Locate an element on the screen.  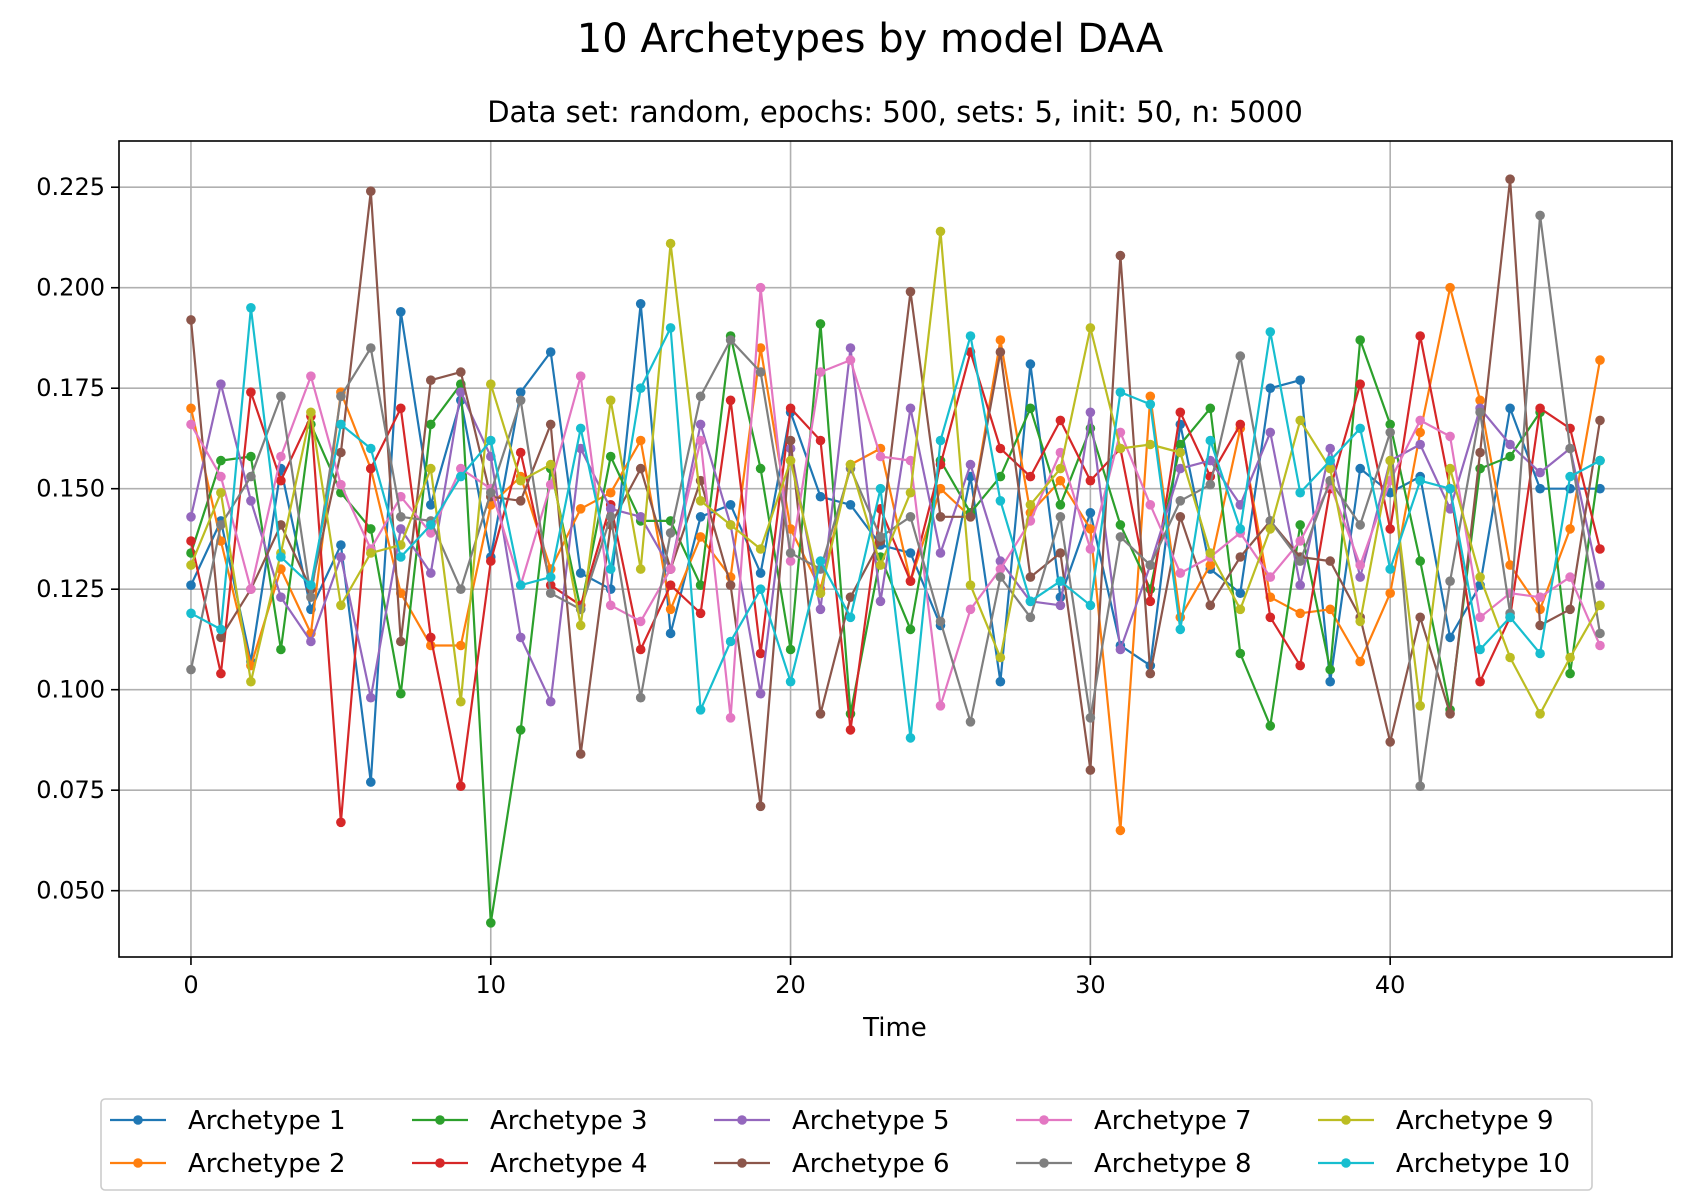
y-tick-label: 0.100 is located at coordinates (70, 690).